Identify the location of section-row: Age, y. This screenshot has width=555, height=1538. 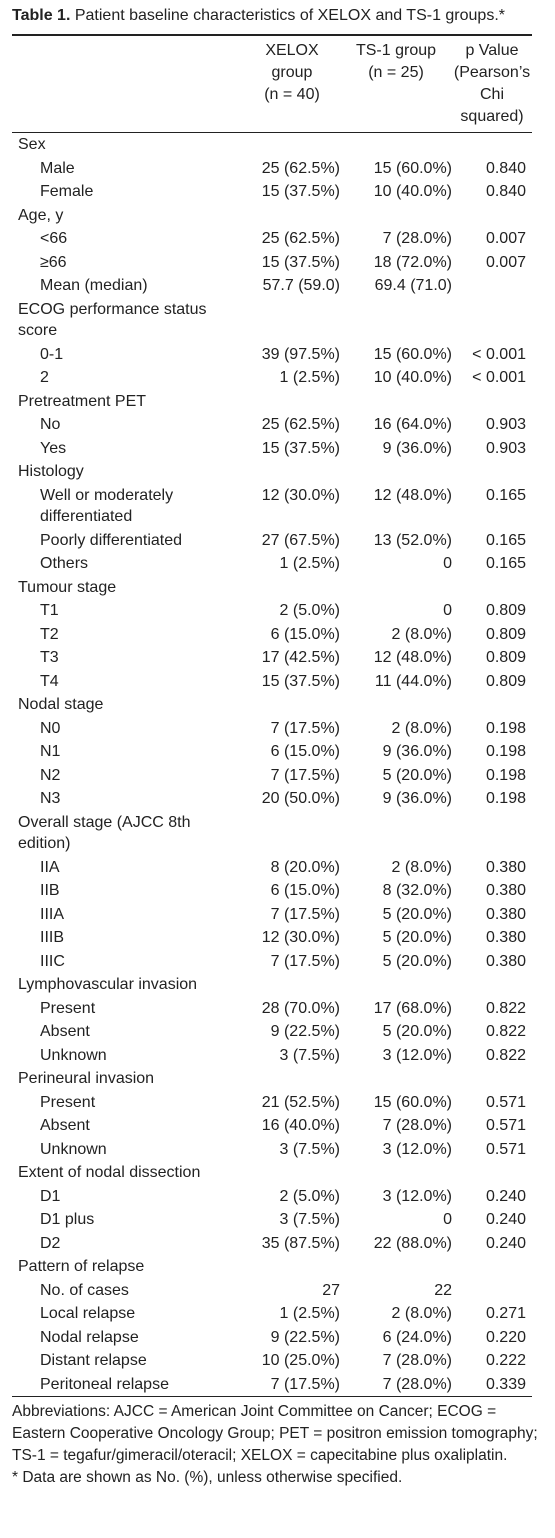
(272, 216).